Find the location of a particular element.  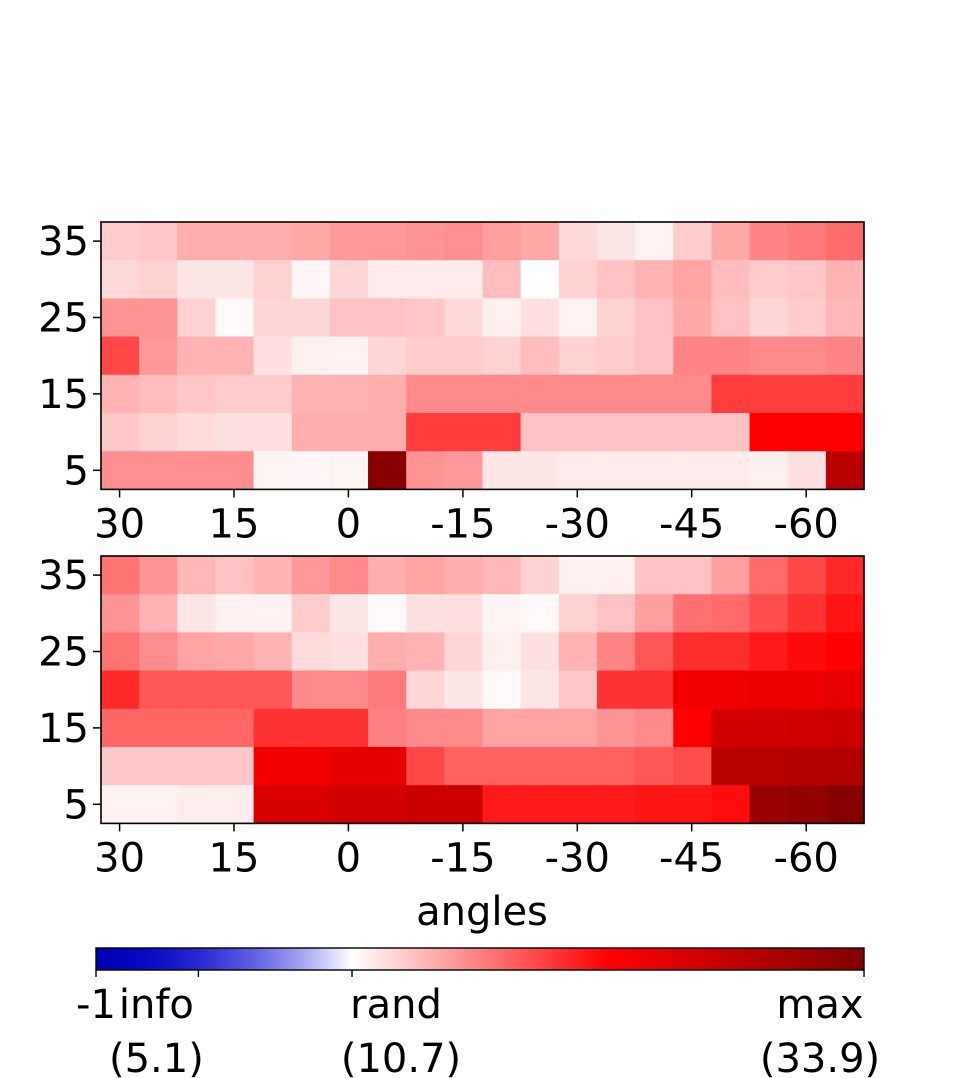

heatmap-cell-p1-r3-c16 is located at coordinates (731, 690).